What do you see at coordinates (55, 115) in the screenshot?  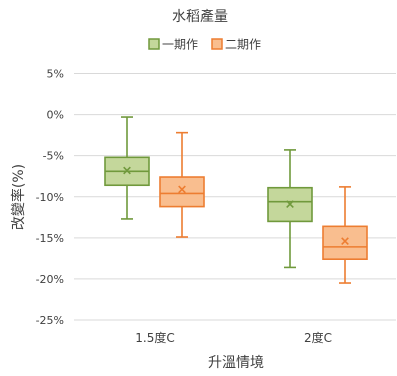 I see `y-tick-label: 0%` at bounding box center [55, 115].